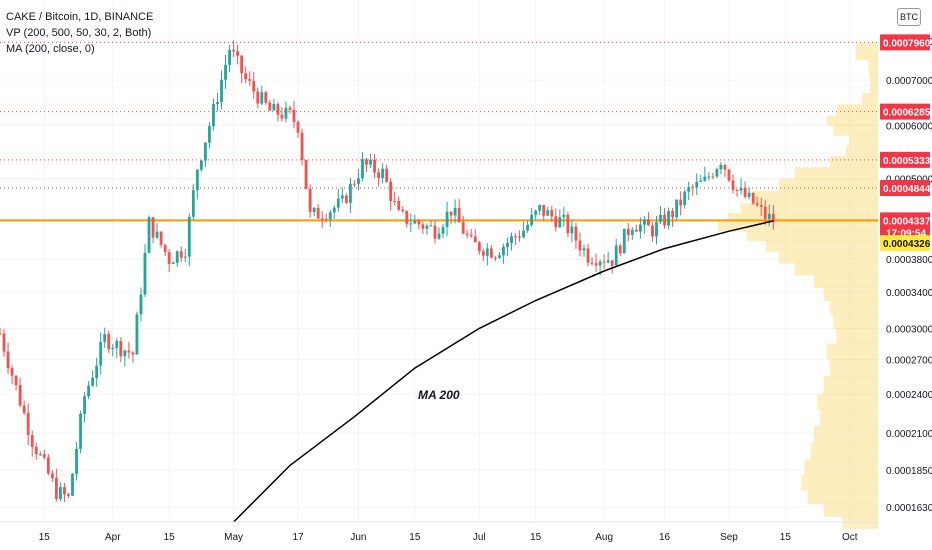  What do you see at coordinates (907, 43) in the screenshot?
I see `level-price-tag-text: 0.0007960` at bounding box center [907, 43].